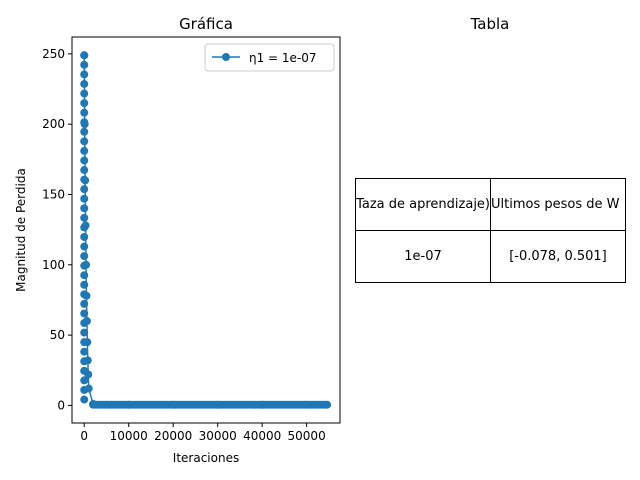 Image resolution: width=640 pixels, height=480 pixels. What do you see at coordinates (173, 436) in the screenshot?
I see `x-tick-label: 20000` at bounding box center [173, 436].